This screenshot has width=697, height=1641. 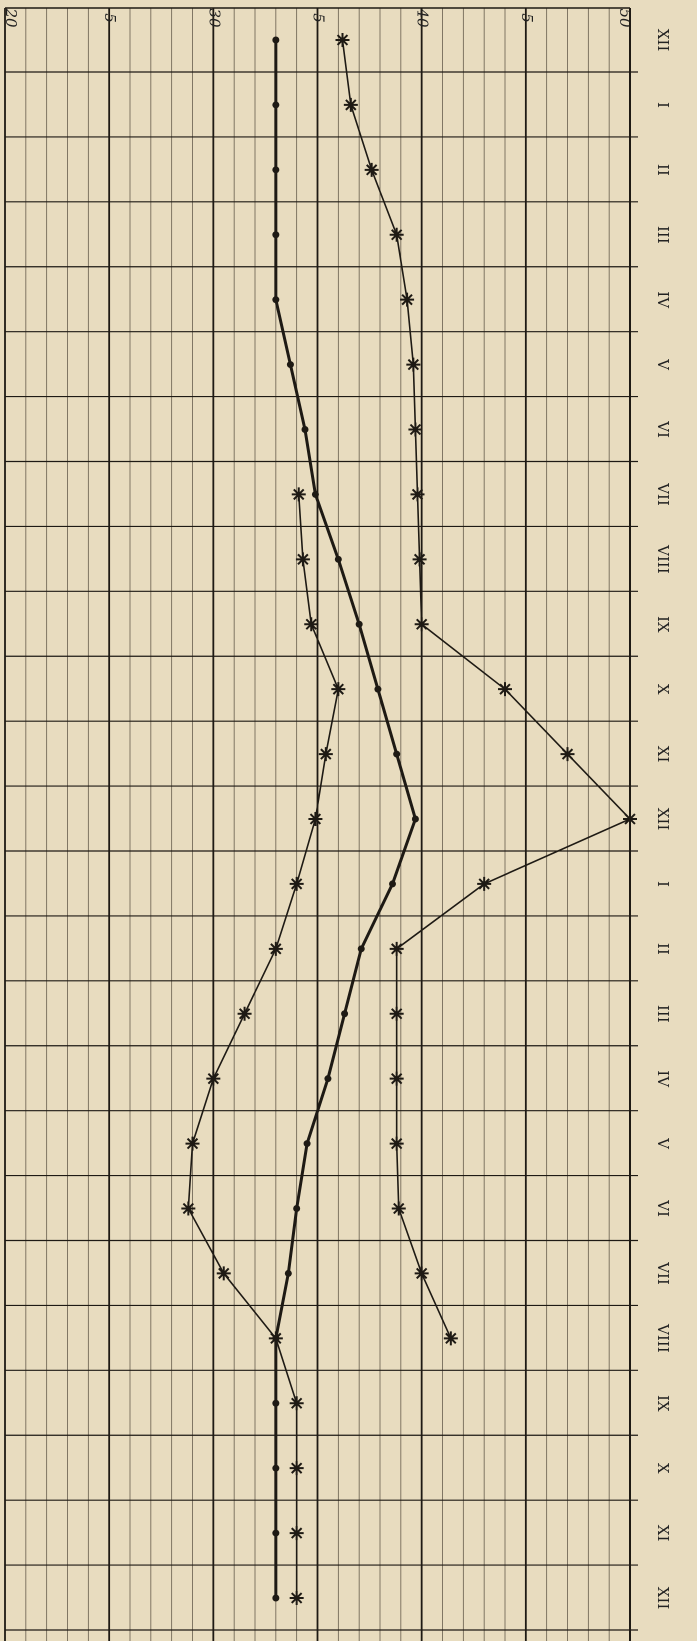 What do you see at coordinates (423, 17) in the screenshot?
I see `value-tick-label: 40` at bounding box center [423, 17].